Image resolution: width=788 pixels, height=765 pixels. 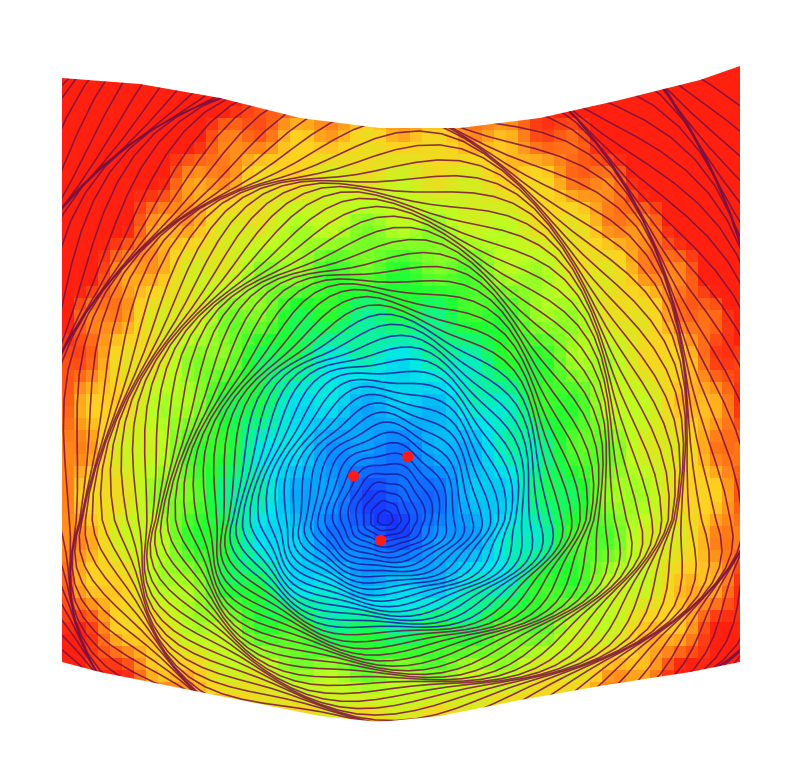 What do you see at coordinates (656, 460) in the screenshot?
I see `surface-cell-1930` at bounding box center [656, 460].